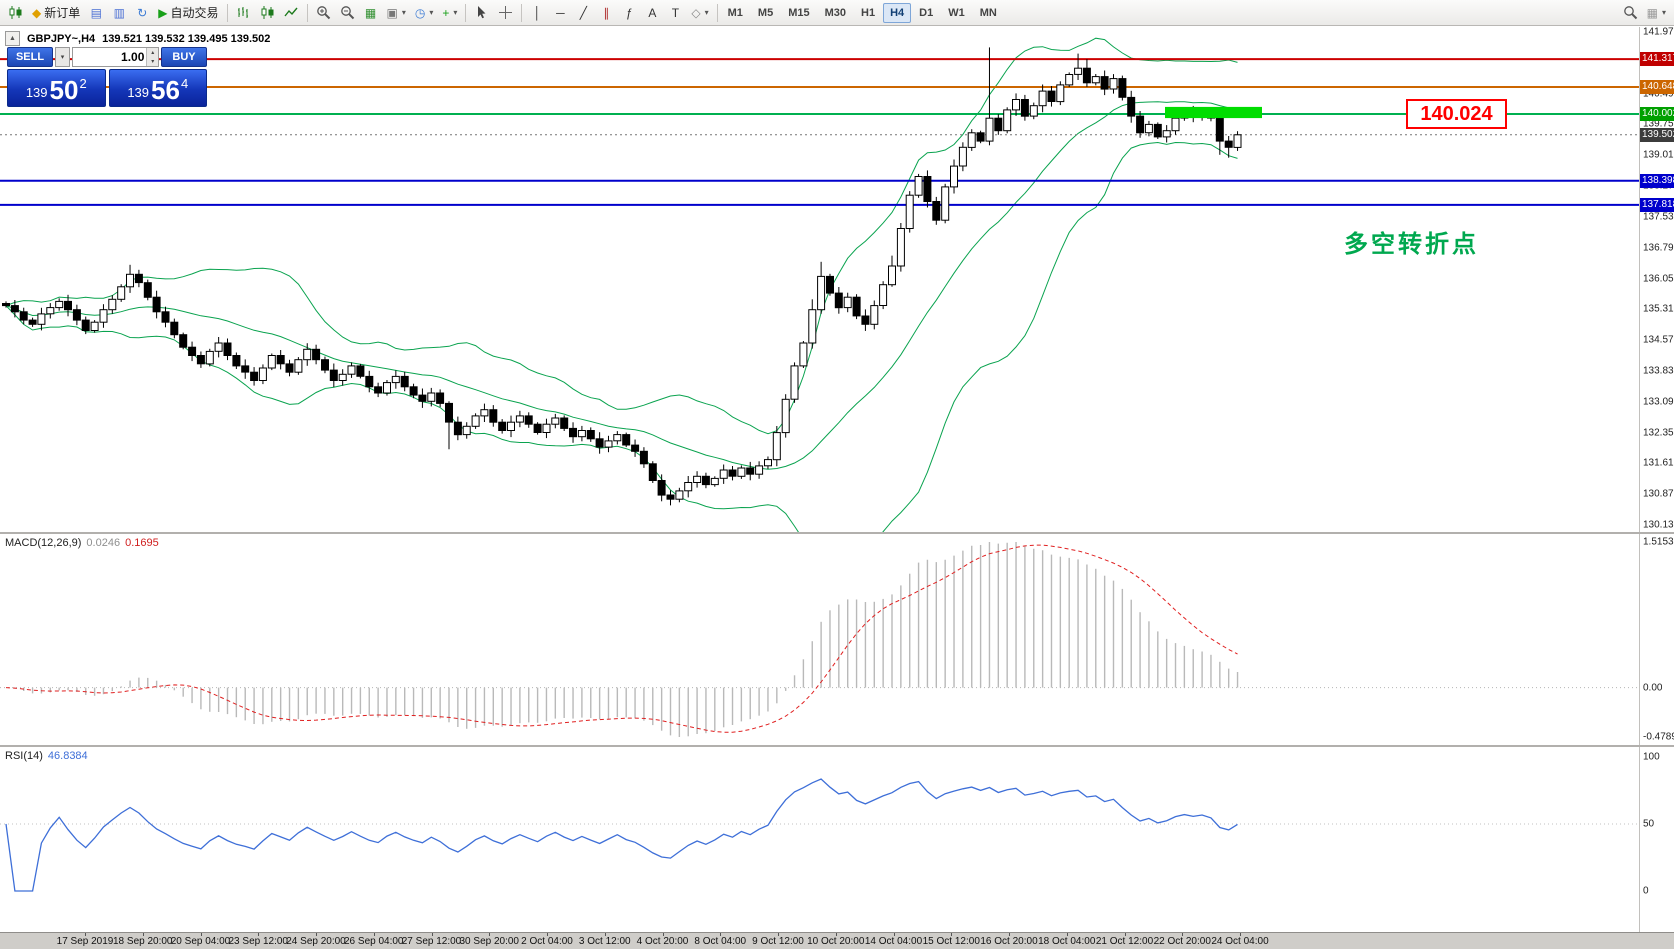  What do you see at coordinates (537, 13) in the screenshot?
I see `vertical-line-icon: │` at bounding box center [537, 13].